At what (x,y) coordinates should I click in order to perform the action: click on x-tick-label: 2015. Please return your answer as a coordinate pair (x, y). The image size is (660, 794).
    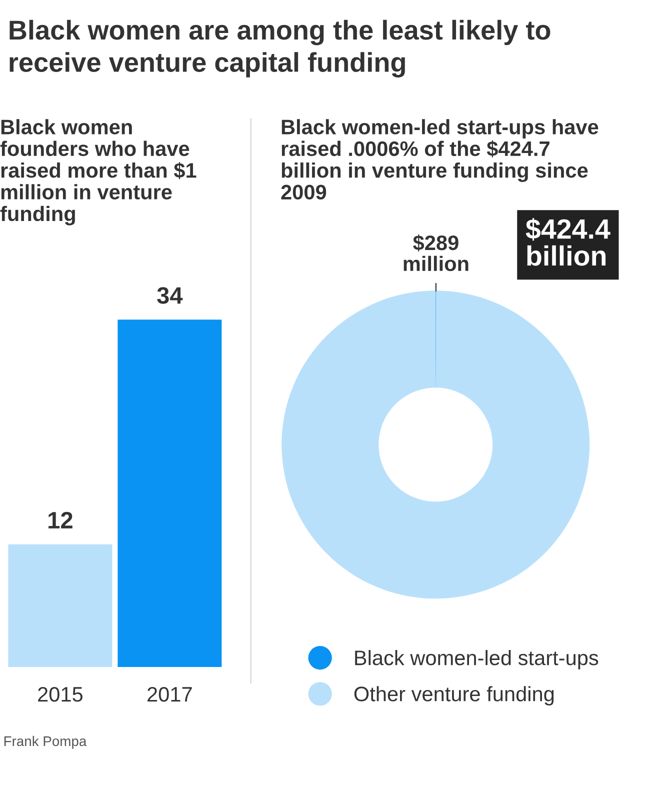
    Looking at the image, I should click on (60, 694).